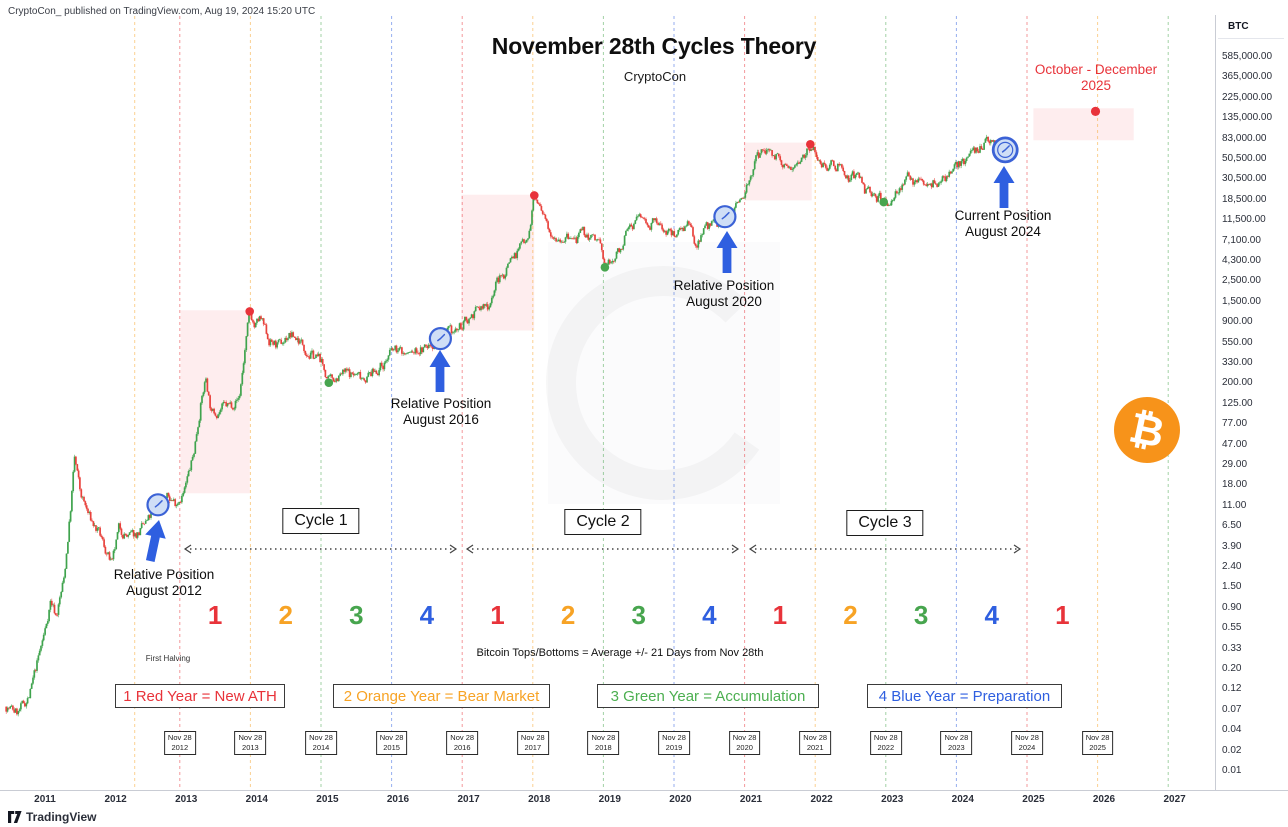 Image resolution: width=1288 pixels, height=827 pixels. I want to click on price-tick: 4,300.00, so click(1241, 260).